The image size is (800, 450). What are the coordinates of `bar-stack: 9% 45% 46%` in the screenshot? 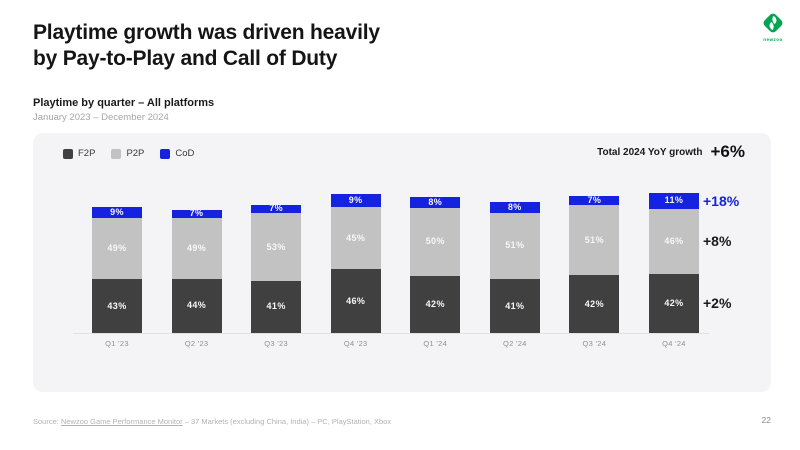 It's located at (355, 263).